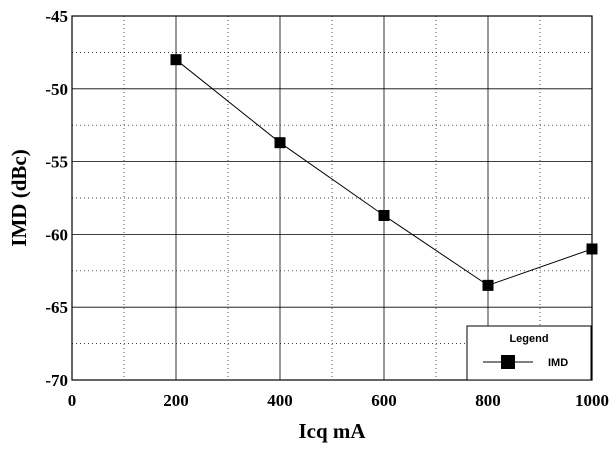  What do you see at coordinates (56, 307) in the screenshot?
I see `y-tick-label: -65` at bounding box center [56, 307].